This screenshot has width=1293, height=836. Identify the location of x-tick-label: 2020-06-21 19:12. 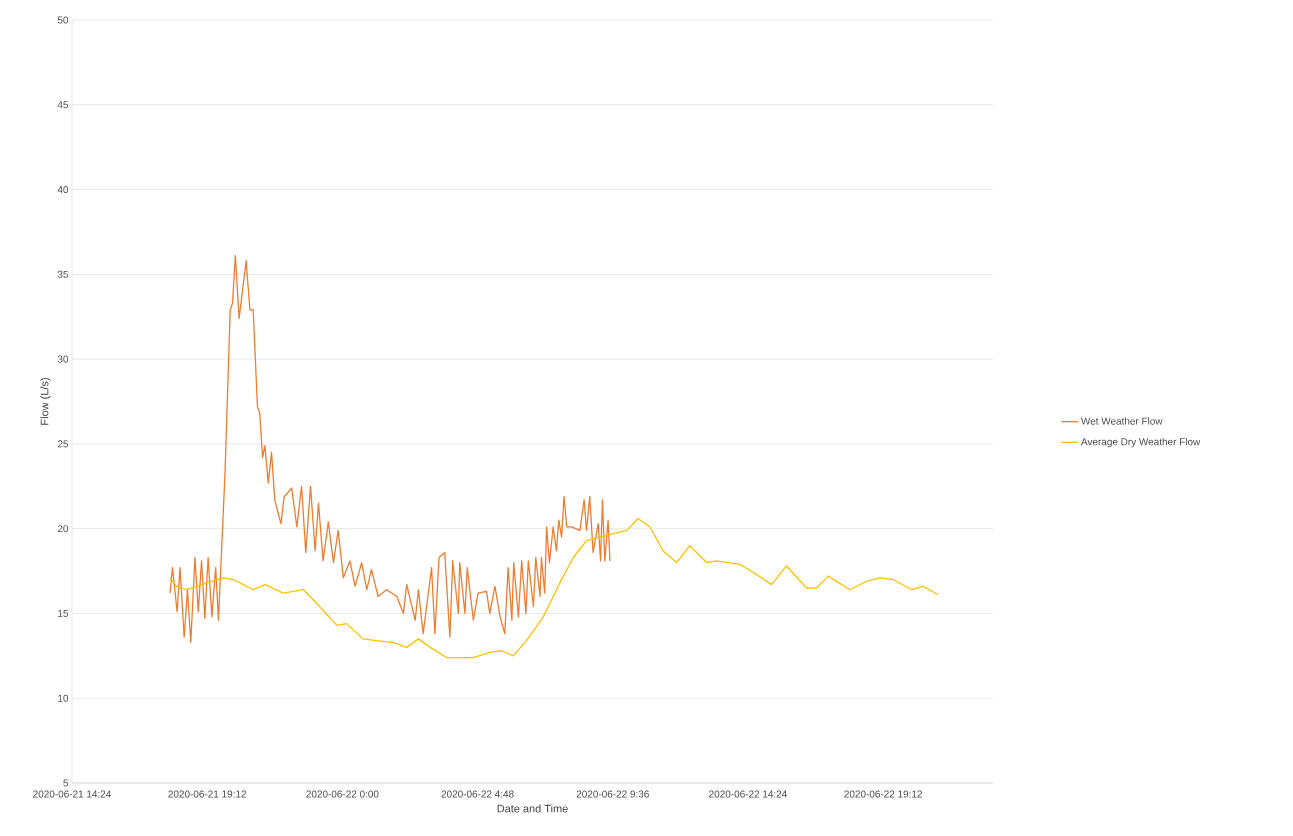
(207, 794).